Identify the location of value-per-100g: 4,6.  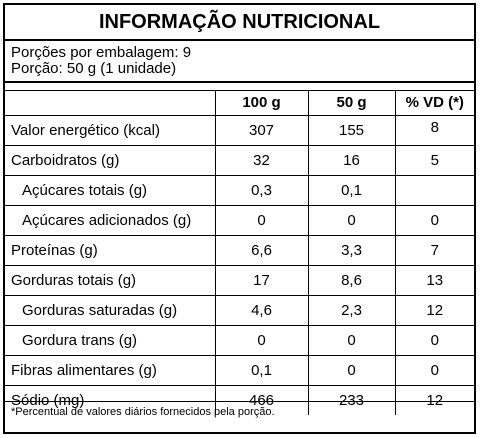
(261, 309).